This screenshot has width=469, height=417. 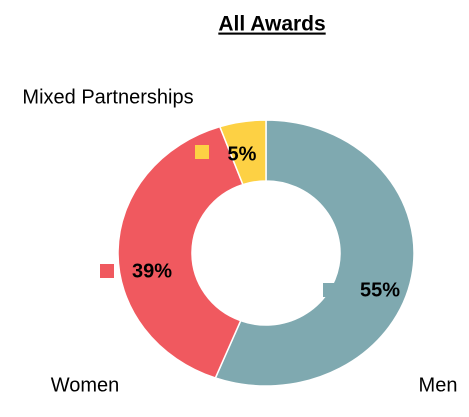 What do you see at coordinates (152, 271) in the screenshot?
I see `data-label: 39%` at bounding box center [152, 271].